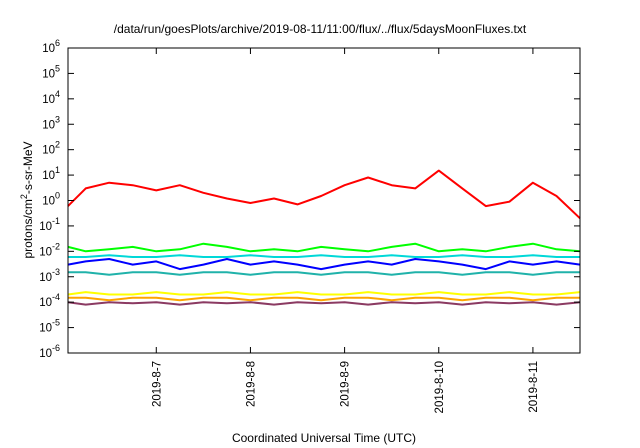  What do you see at coordinates (51, 46) in the screenshot?
I see `y-tick-label: 10⁶` at bounding box center [51, 46].